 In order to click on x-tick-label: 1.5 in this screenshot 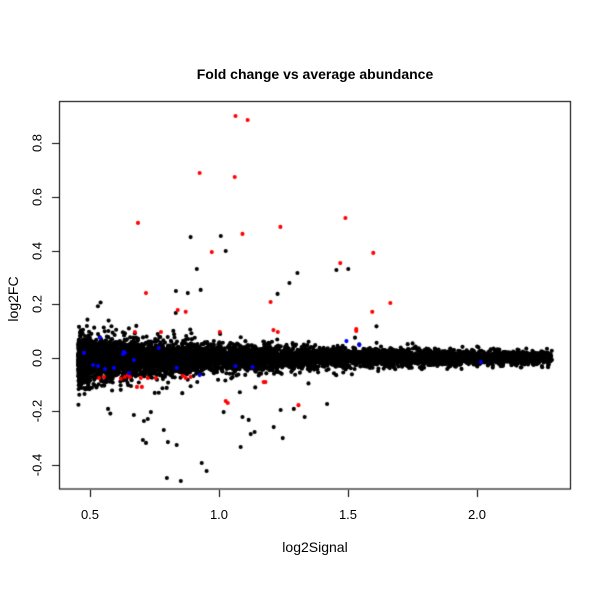, I will do `click(348, 514)`.